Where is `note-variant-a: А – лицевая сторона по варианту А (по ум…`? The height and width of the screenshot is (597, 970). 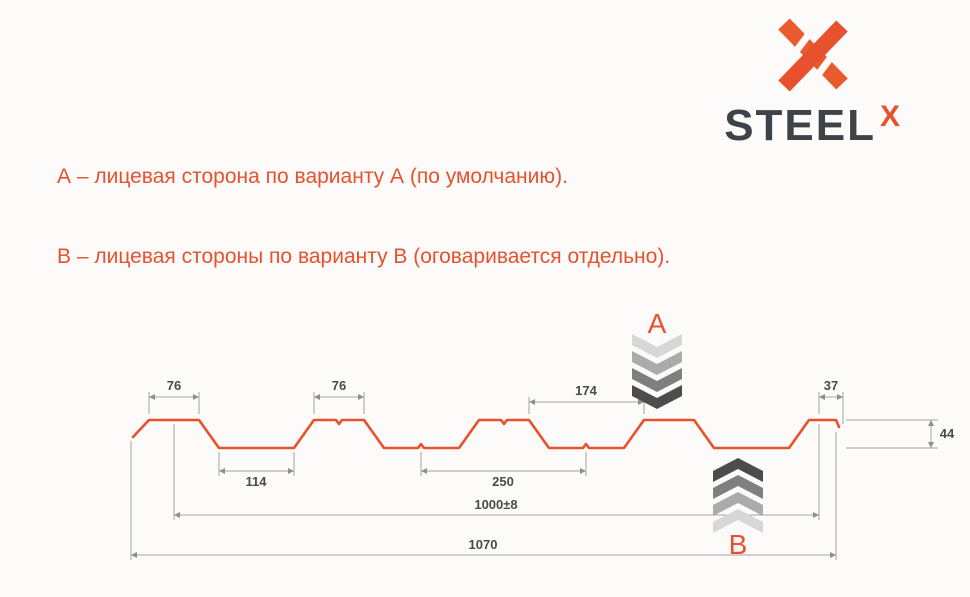
note-variant-a: А – лицевая сторона по варианту А (по ум… is located at coordinates (312, 176).